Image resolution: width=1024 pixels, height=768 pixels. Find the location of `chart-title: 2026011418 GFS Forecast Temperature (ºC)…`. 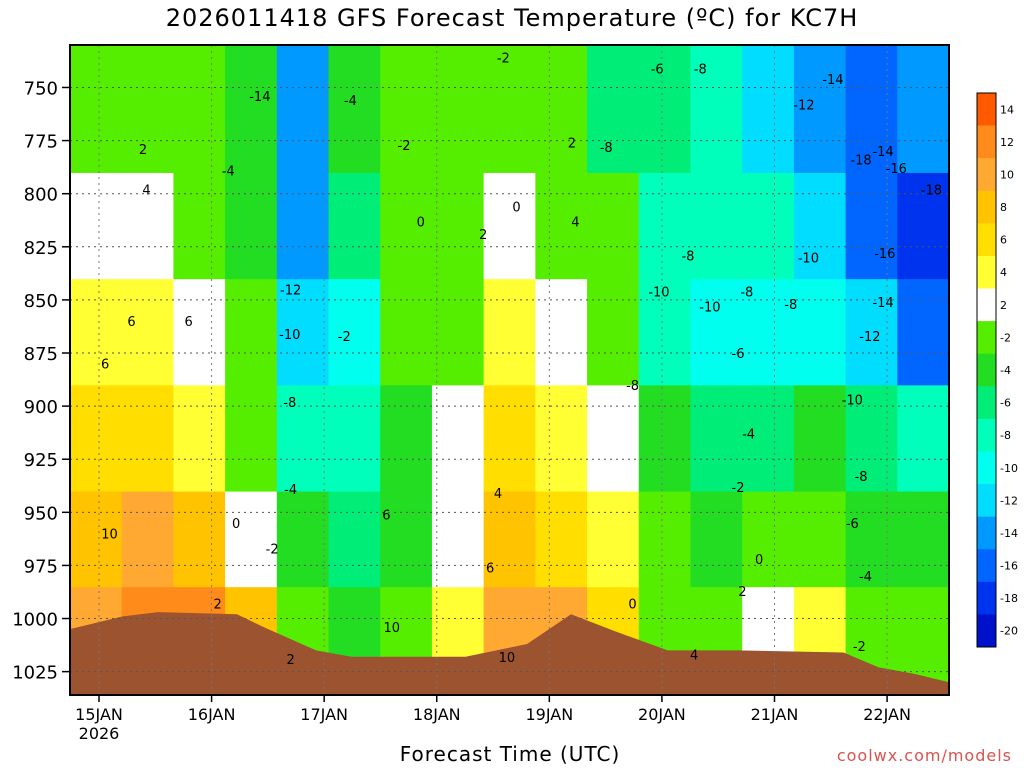

chart-title: 2026011418 GFS Forecast Temperature (ºC)… is located at coordinates (512, 18).